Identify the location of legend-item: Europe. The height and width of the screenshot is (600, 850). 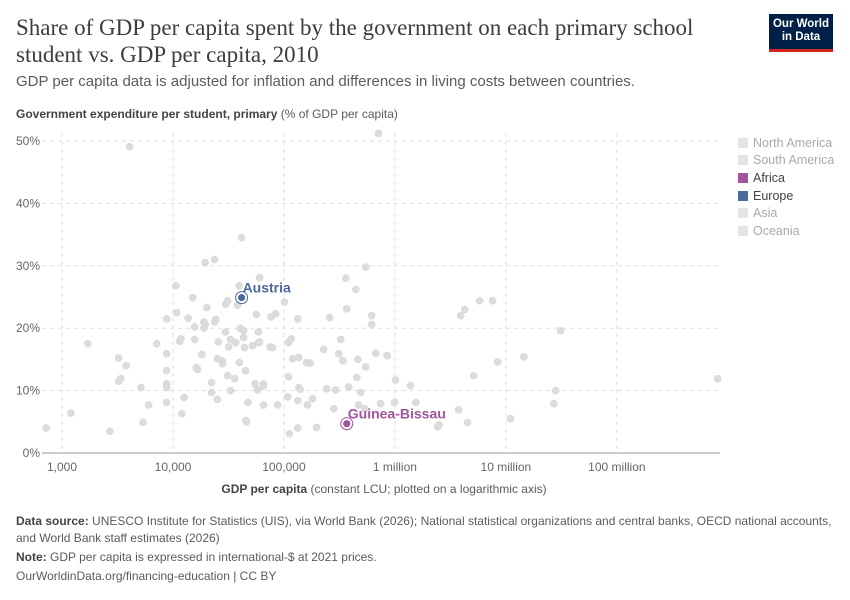
(786, 196).